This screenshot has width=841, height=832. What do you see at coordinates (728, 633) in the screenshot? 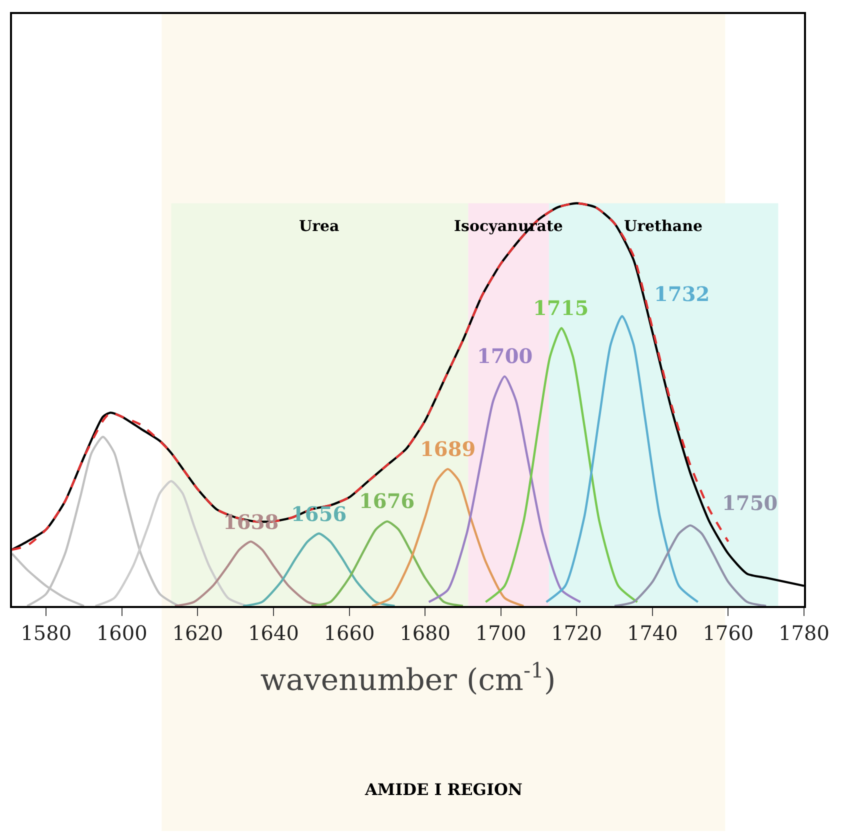
I see `x-tick-label: 1760` at bounding box center [728, 633].